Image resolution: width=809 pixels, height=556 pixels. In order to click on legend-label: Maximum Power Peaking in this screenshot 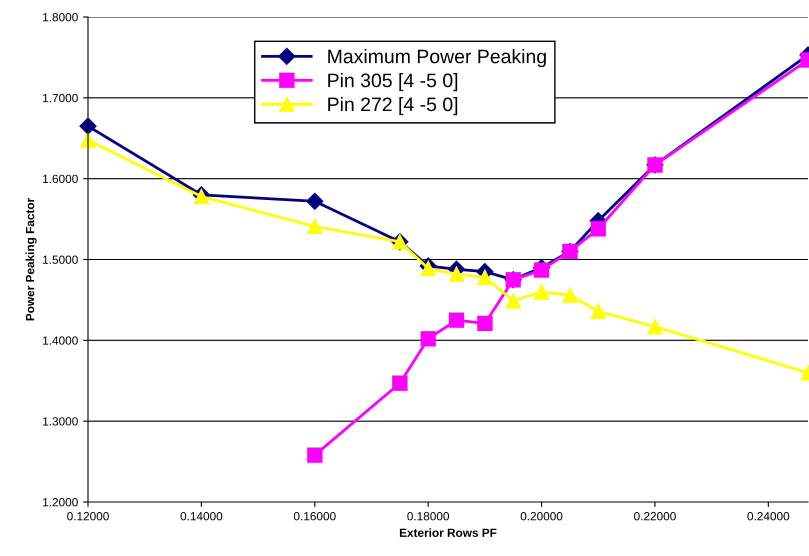, I will do `click(437, 58)`.